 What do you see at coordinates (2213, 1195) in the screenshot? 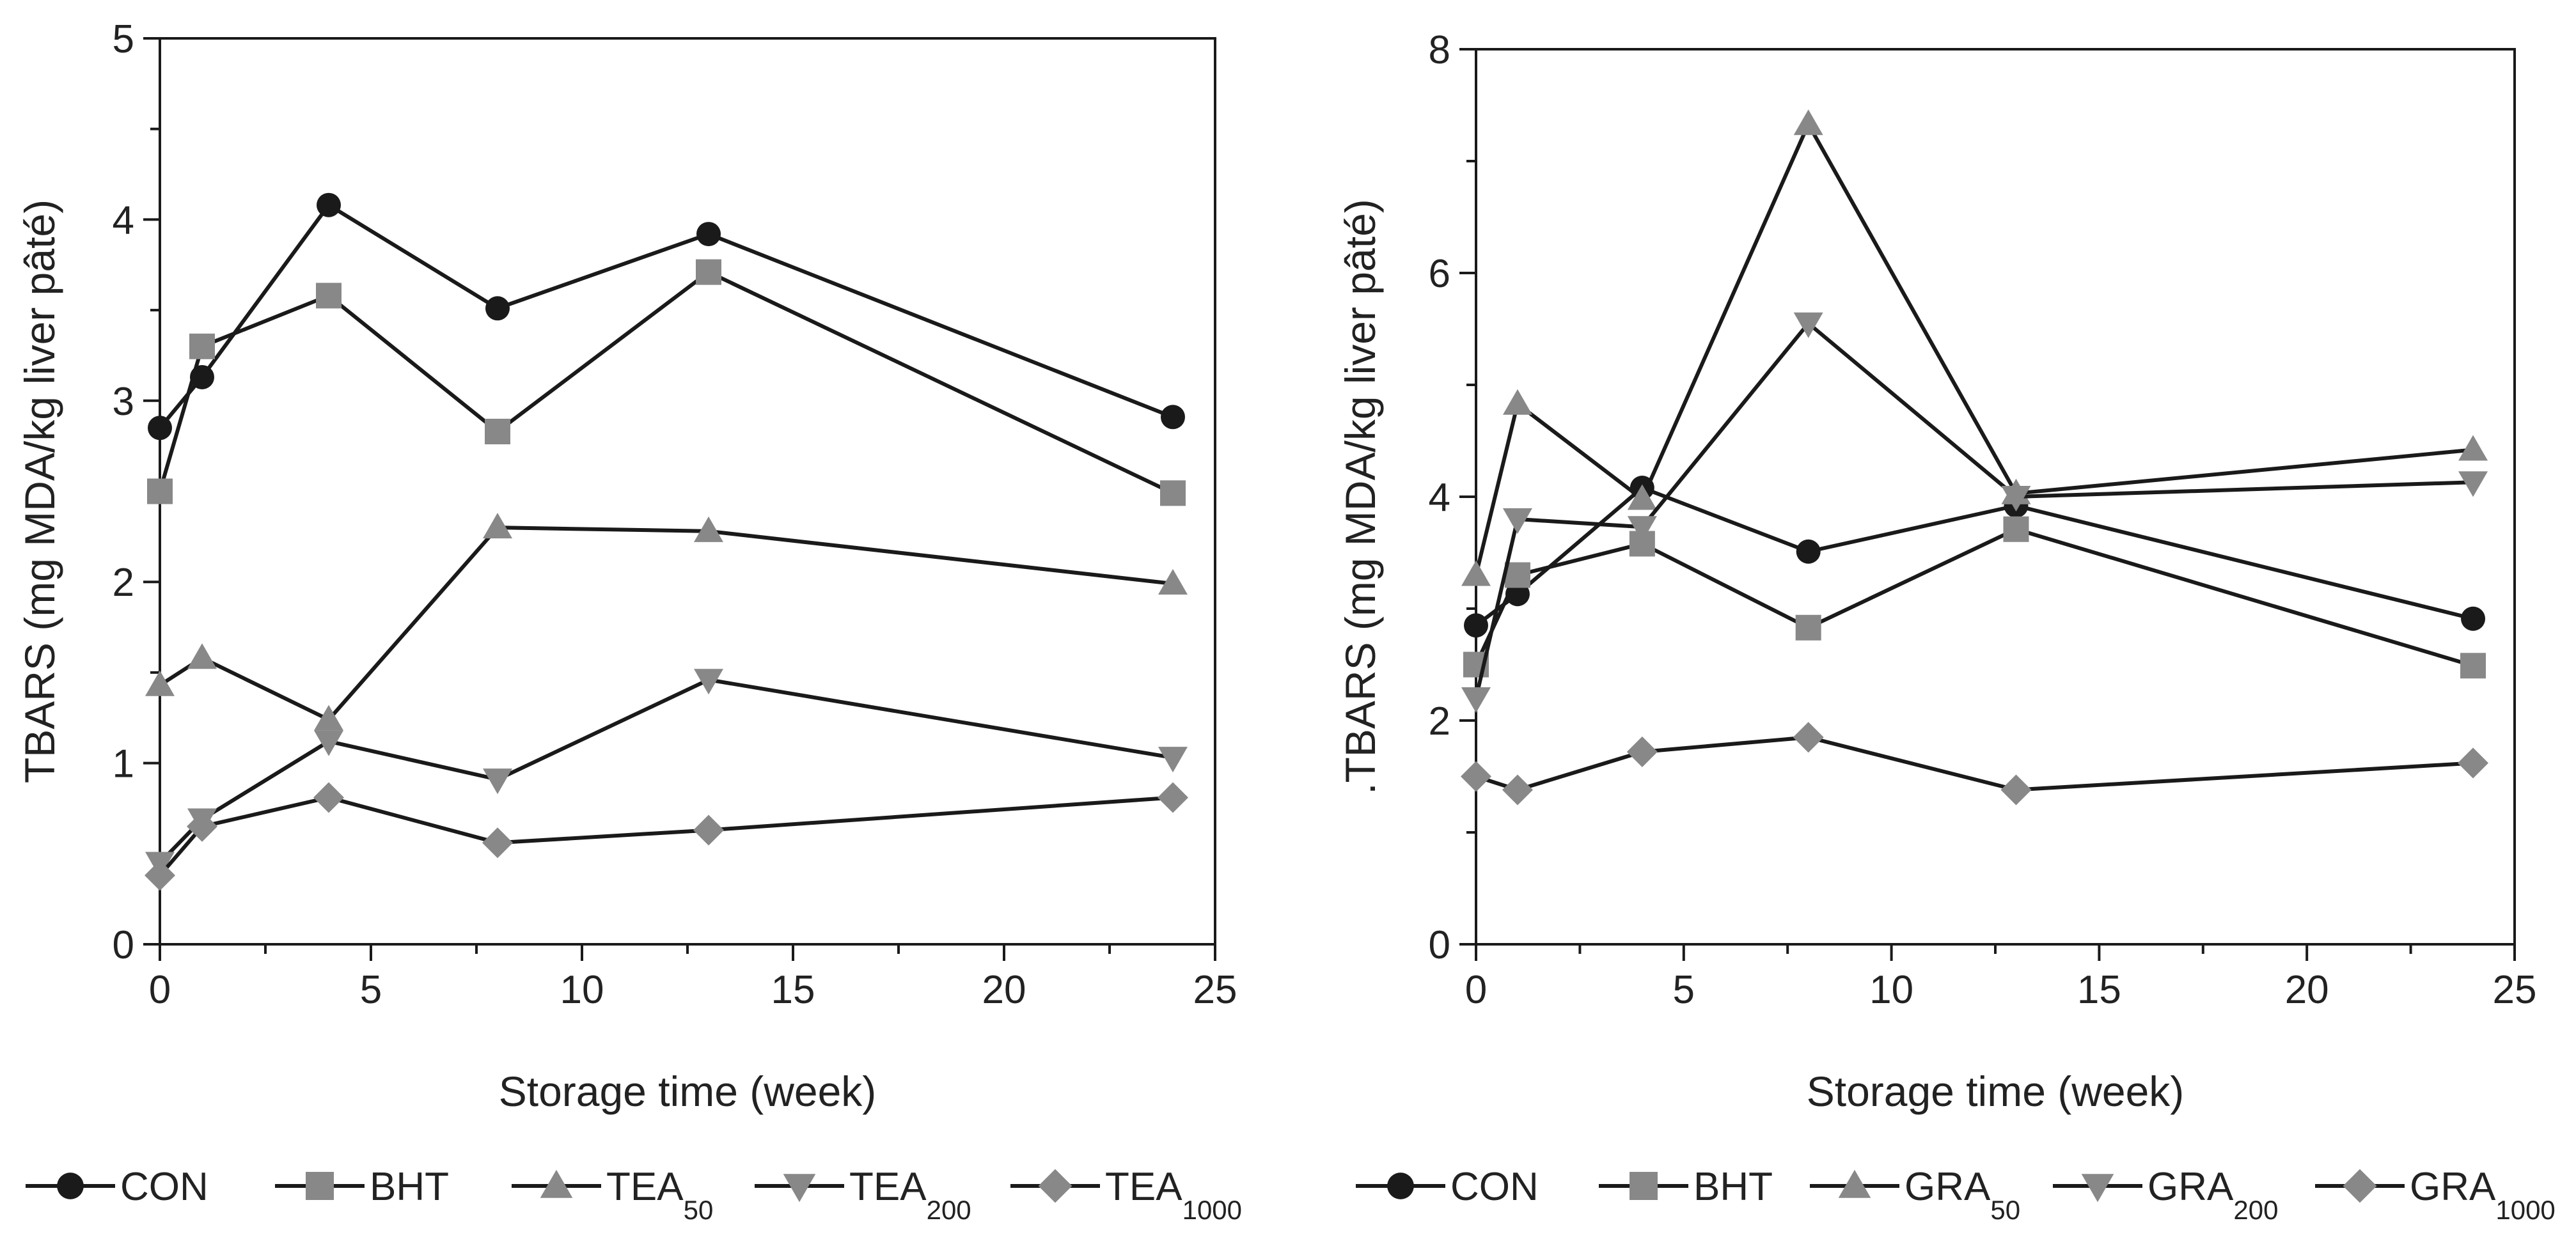
I see `legend-label: GRA200` at bounding box center [2213, 1195].